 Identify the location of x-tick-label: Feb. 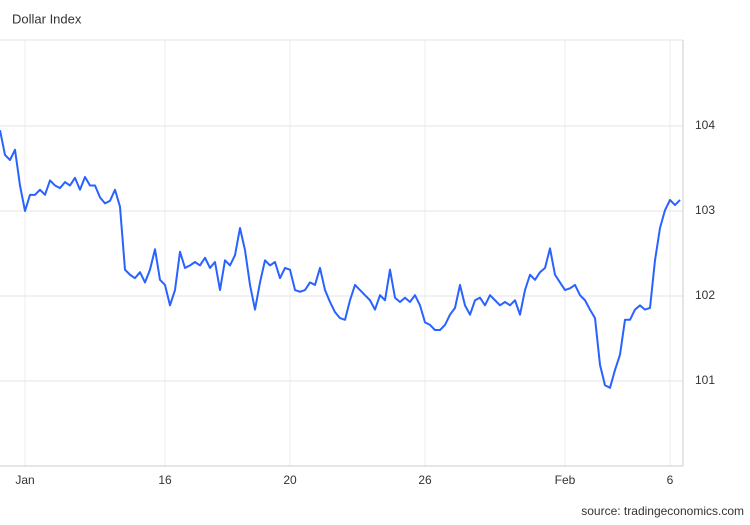
(565, 480).